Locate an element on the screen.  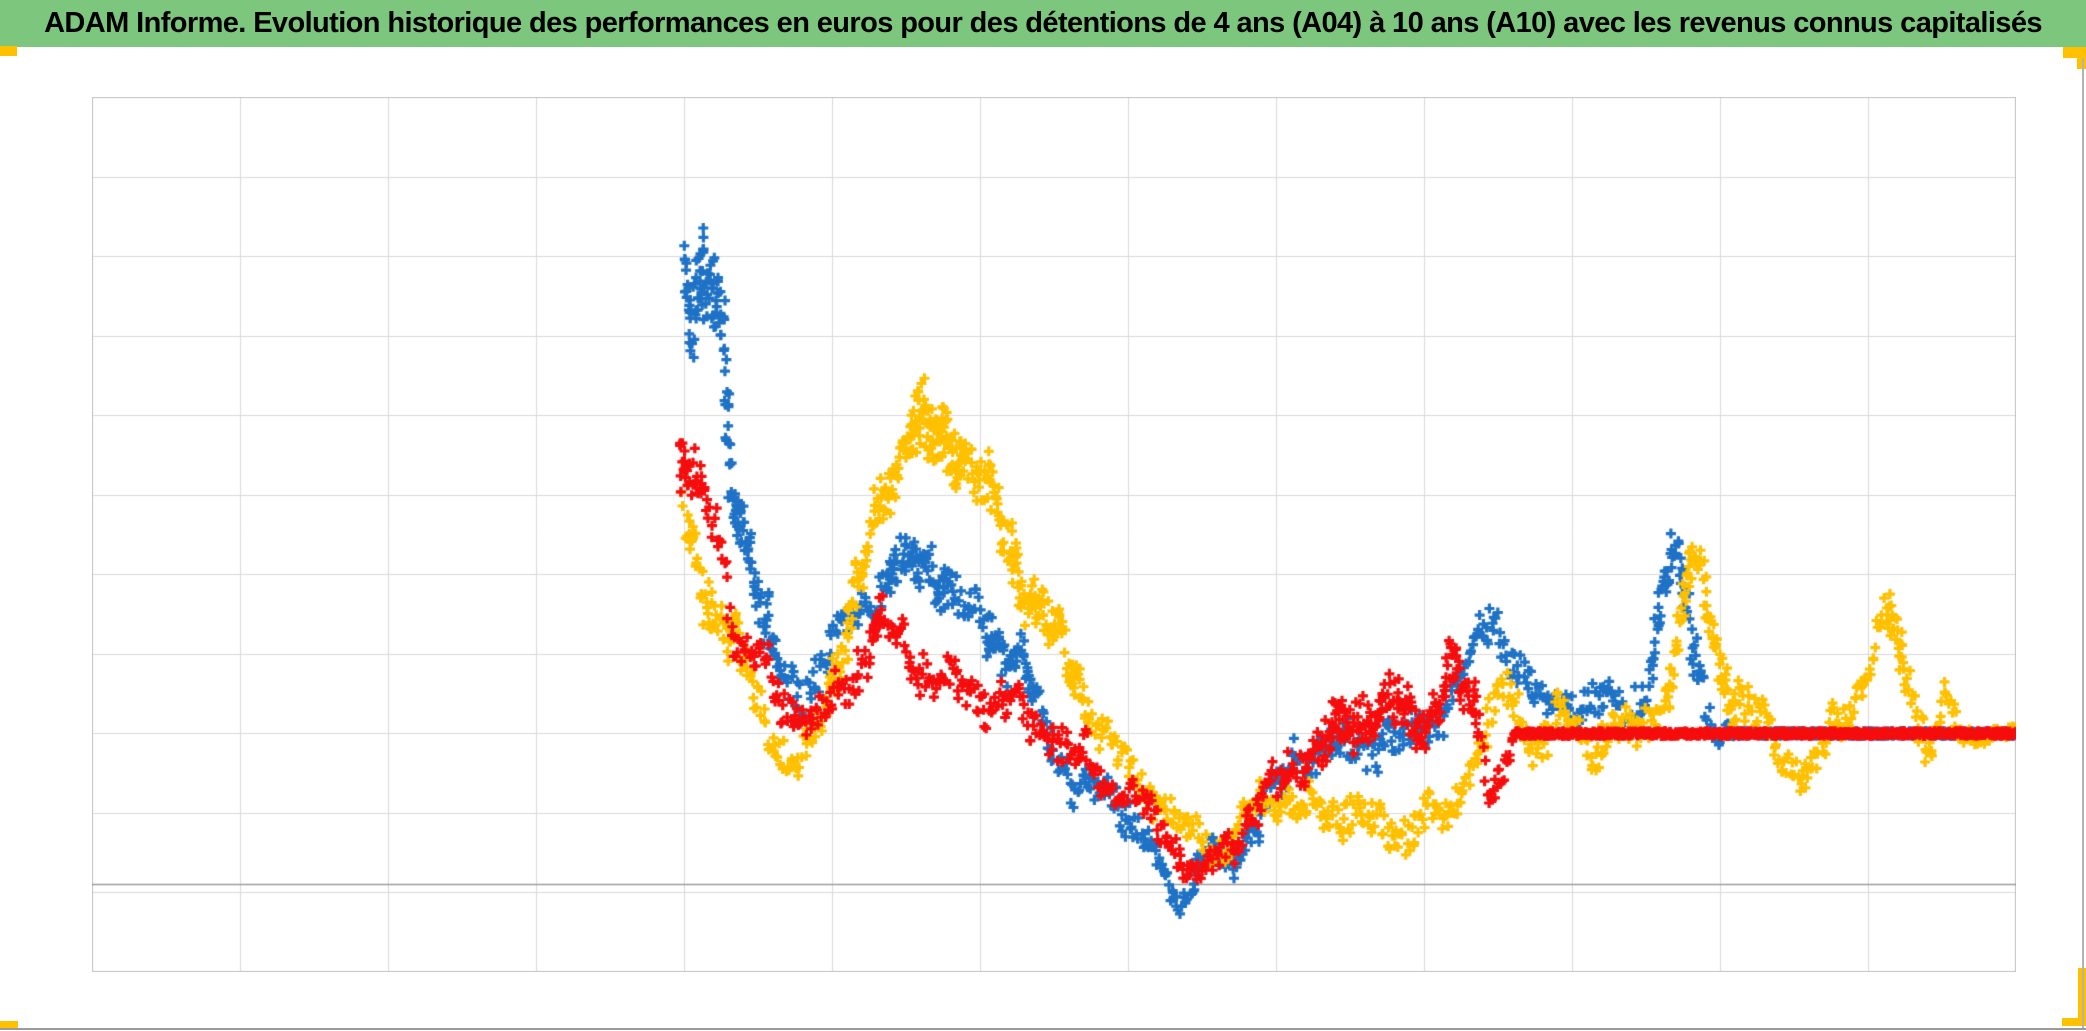
corner-accent-top-right-vertical is located at coordinates (2081, 58).